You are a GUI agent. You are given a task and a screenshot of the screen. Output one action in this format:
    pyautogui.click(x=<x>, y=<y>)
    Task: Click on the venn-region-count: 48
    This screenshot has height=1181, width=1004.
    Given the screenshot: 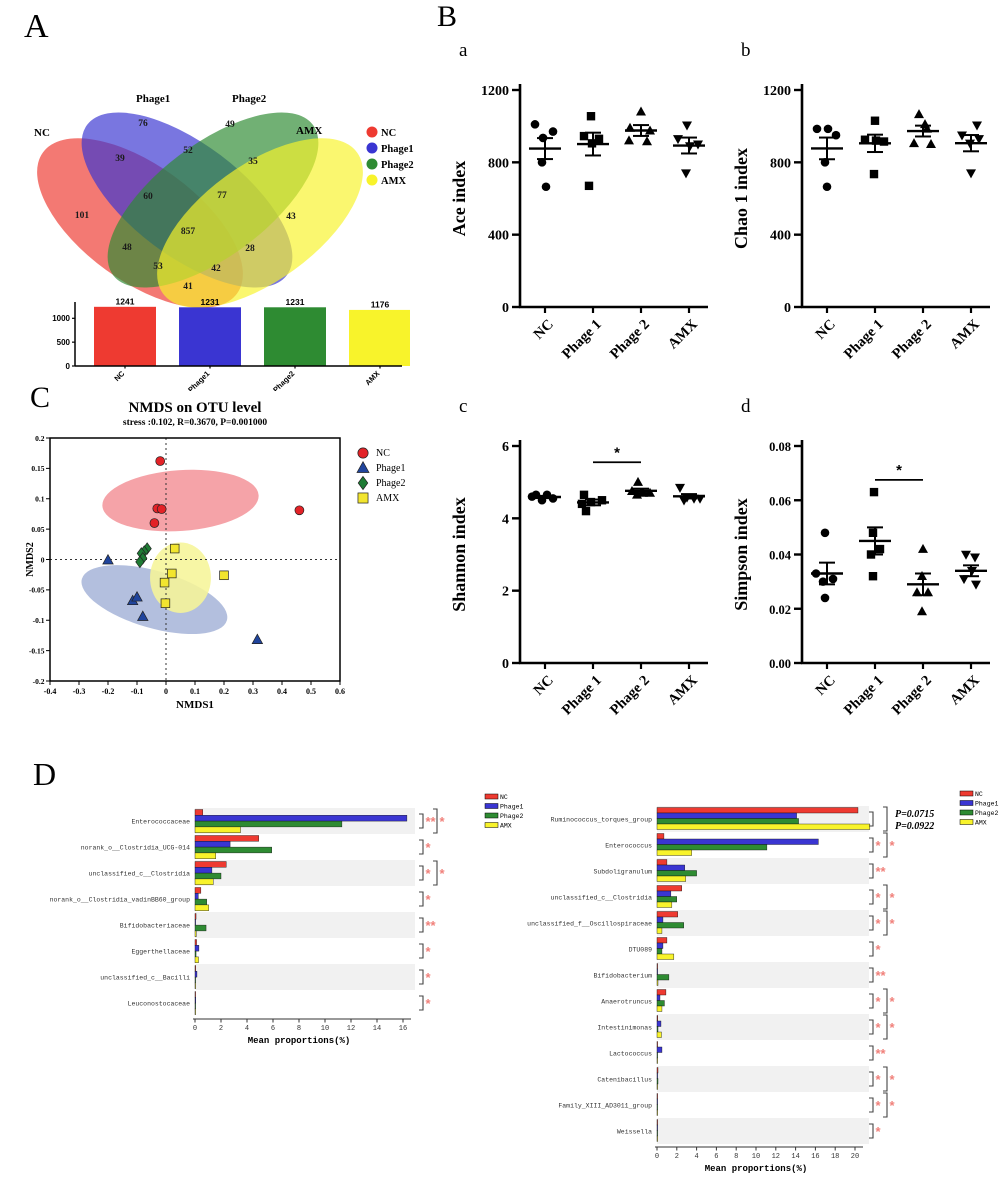 What is the action you would take?
    pyautogui.click(x=127, y=248)
    